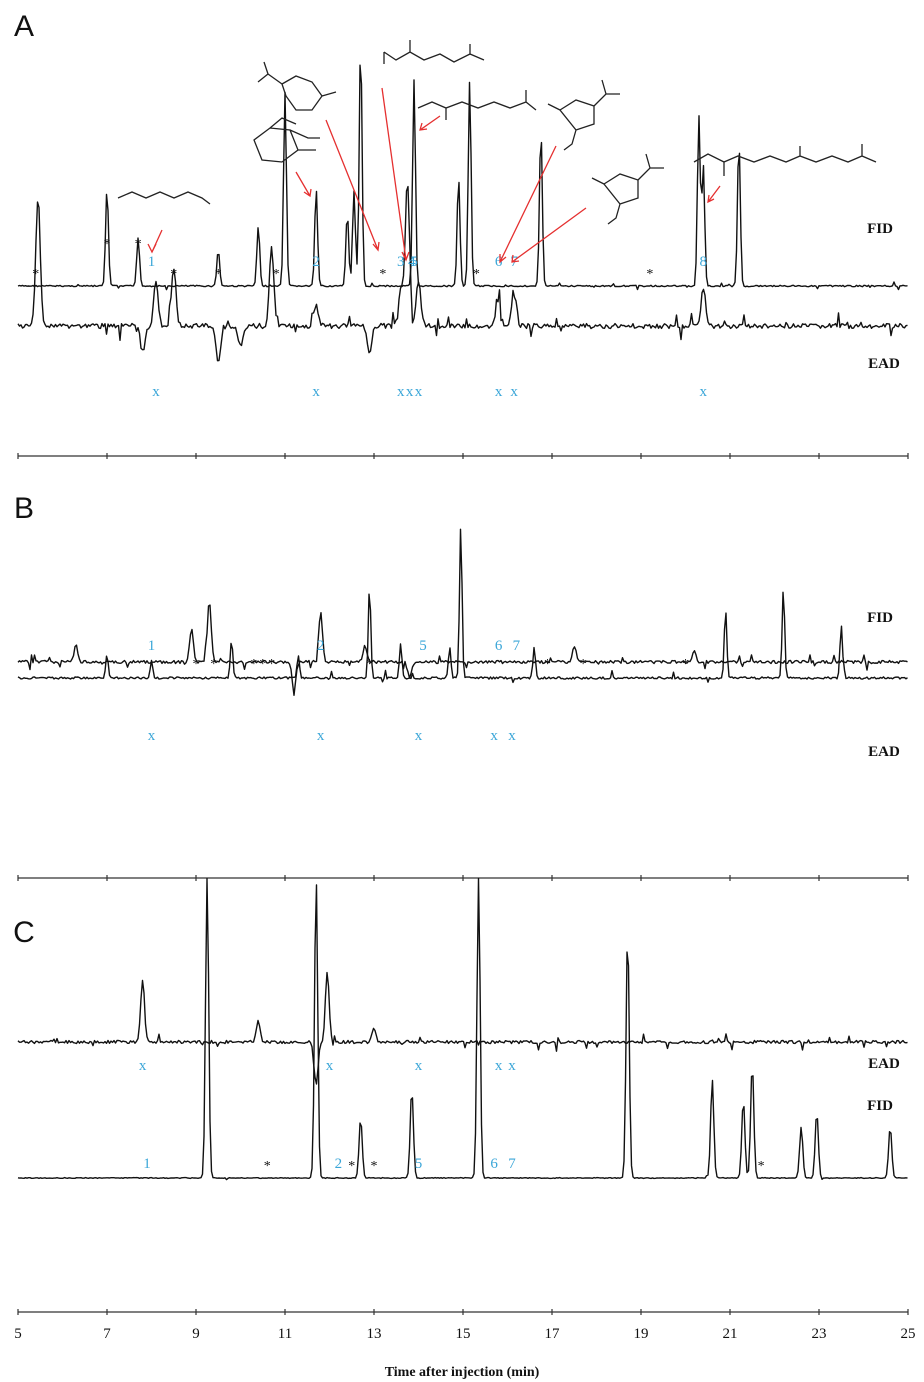 The height and width of the screenshot is (1382, 924). Describe the element at coordinates (553, 1334) in the screenshot. I see `x-tick-label: 17` at that location.